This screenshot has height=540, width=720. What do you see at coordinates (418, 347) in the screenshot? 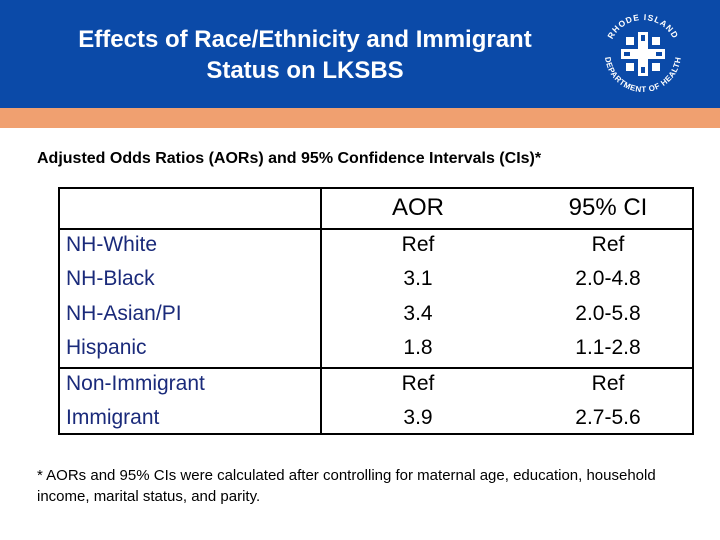
I see `row-aor: 1.8` at bounding box center [418, 347].